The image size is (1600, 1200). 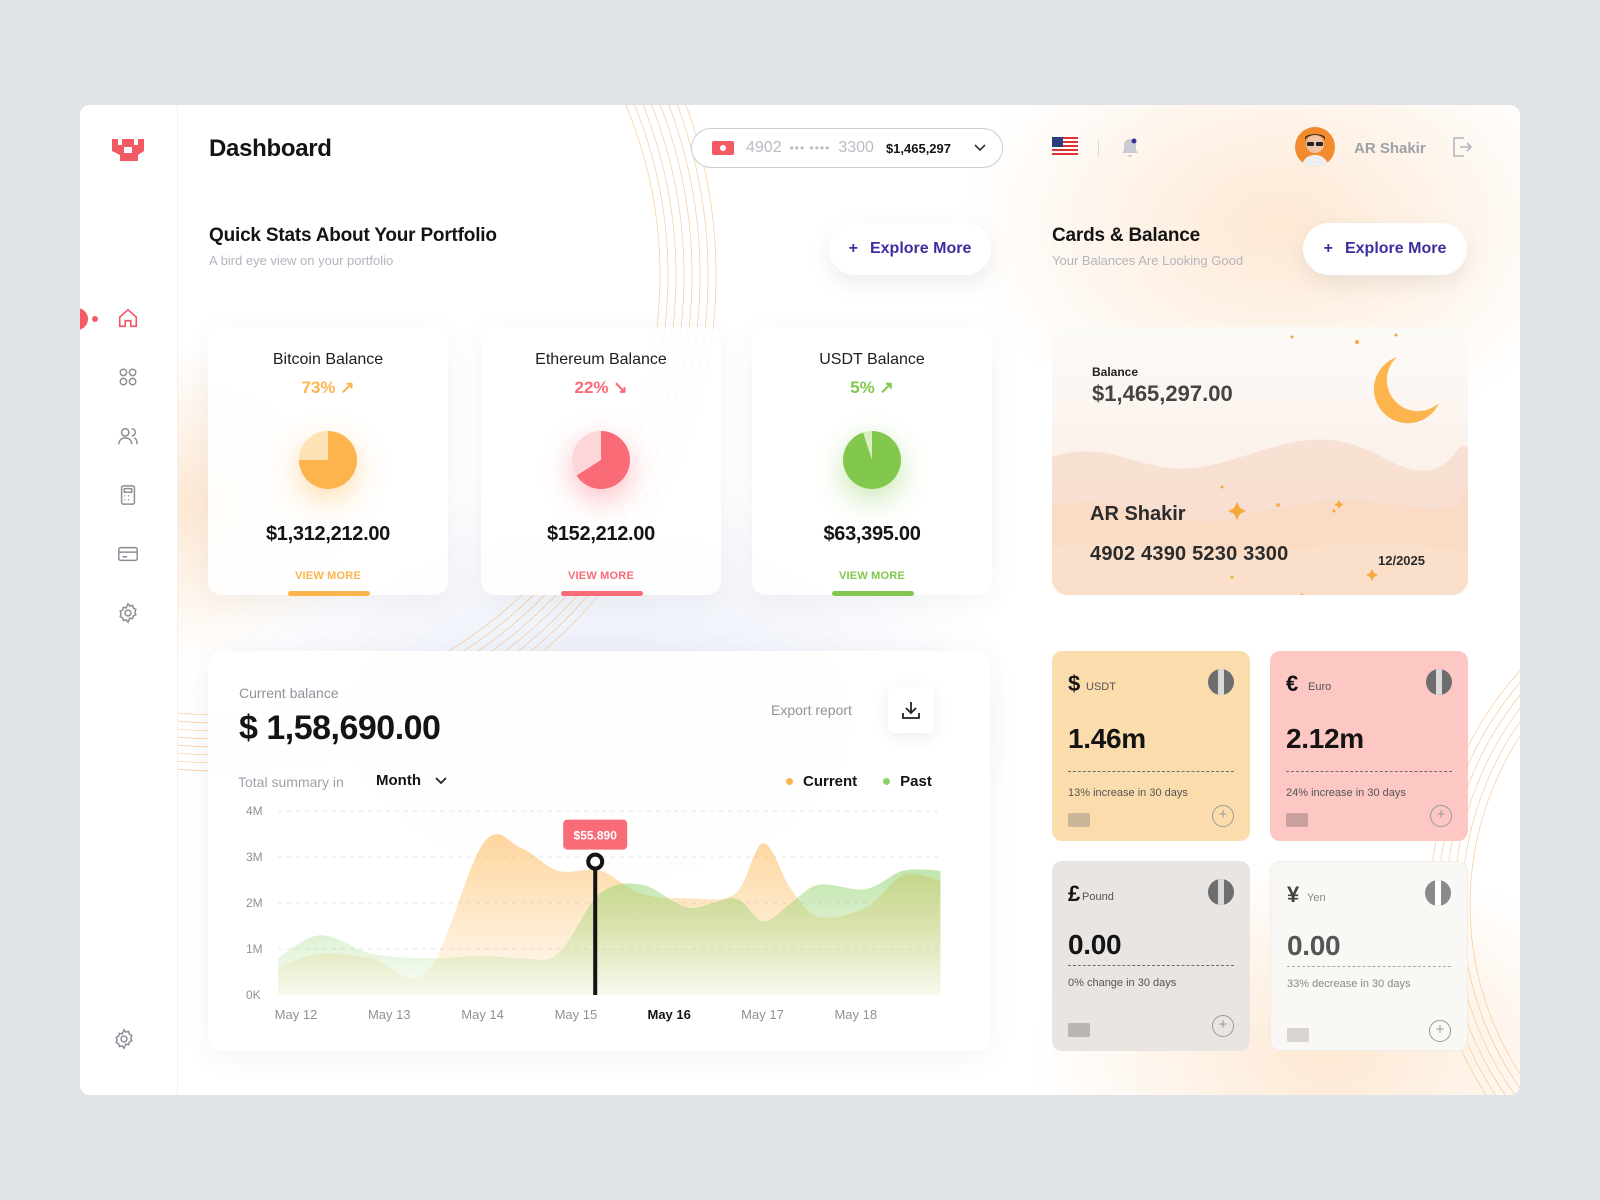 I want to click on currency-card-yen: ¥ Yen 0.00 33% decrease in 30 days +, so click(x=1369, y=956).